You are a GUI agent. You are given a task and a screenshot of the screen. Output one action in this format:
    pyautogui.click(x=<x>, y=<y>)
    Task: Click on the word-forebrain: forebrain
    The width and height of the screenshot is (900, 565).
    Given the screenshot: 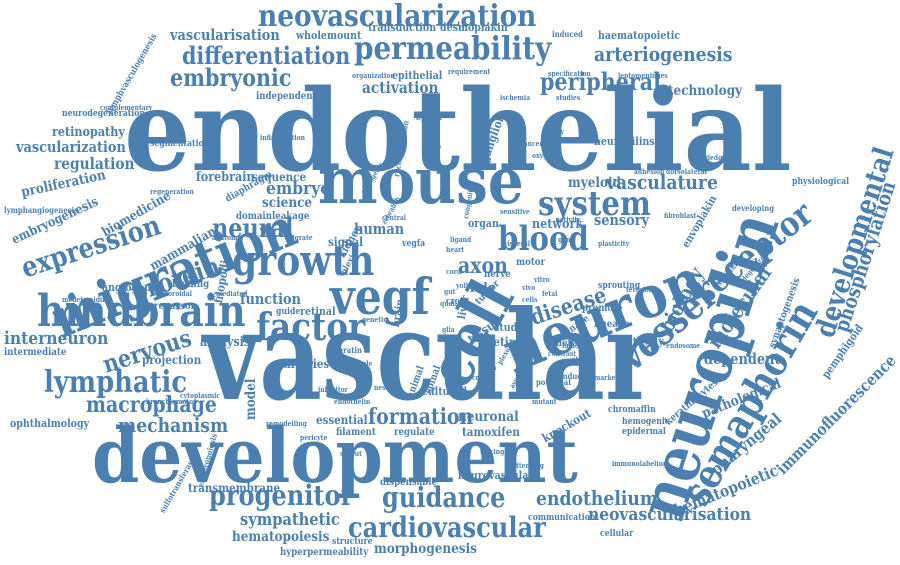 What is the action you would take?
    pyautogui.click(x=225, y=177)
    